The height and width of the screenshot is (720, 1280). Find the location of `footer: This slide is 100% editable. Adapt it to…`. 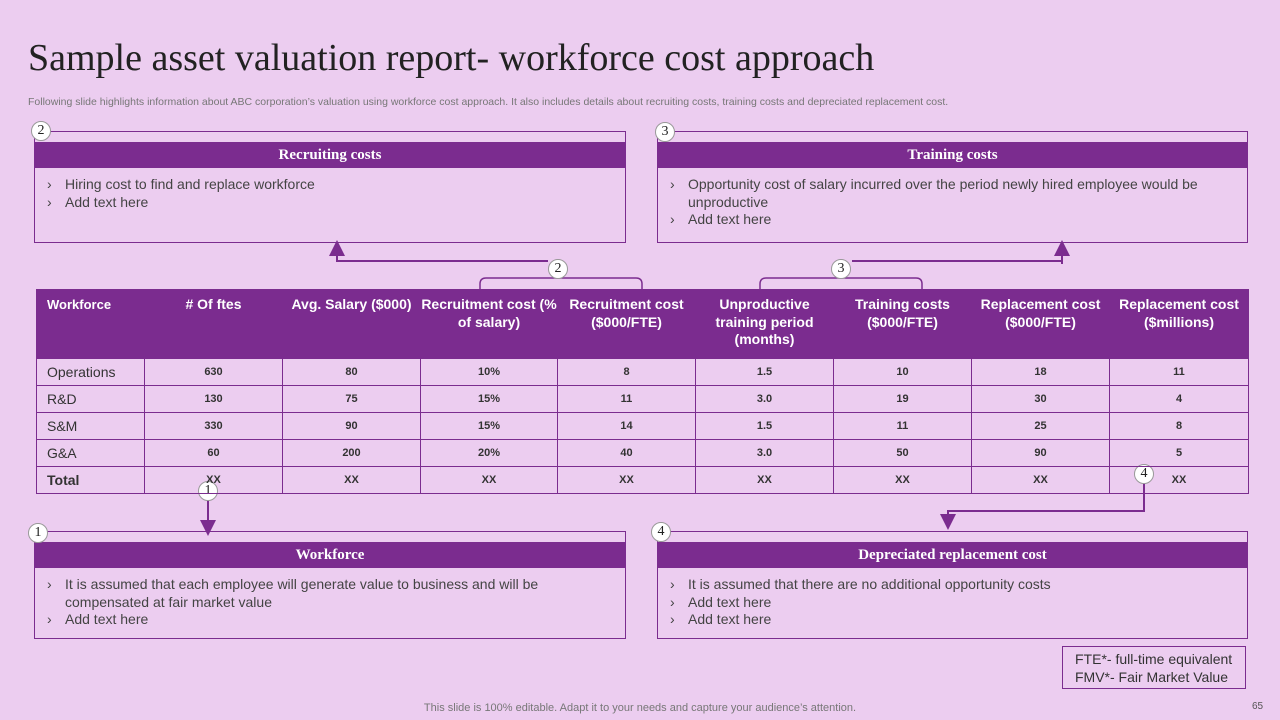

footer: This slide is 100% editable. Adapt it to… is located at coordinates (640, 708).